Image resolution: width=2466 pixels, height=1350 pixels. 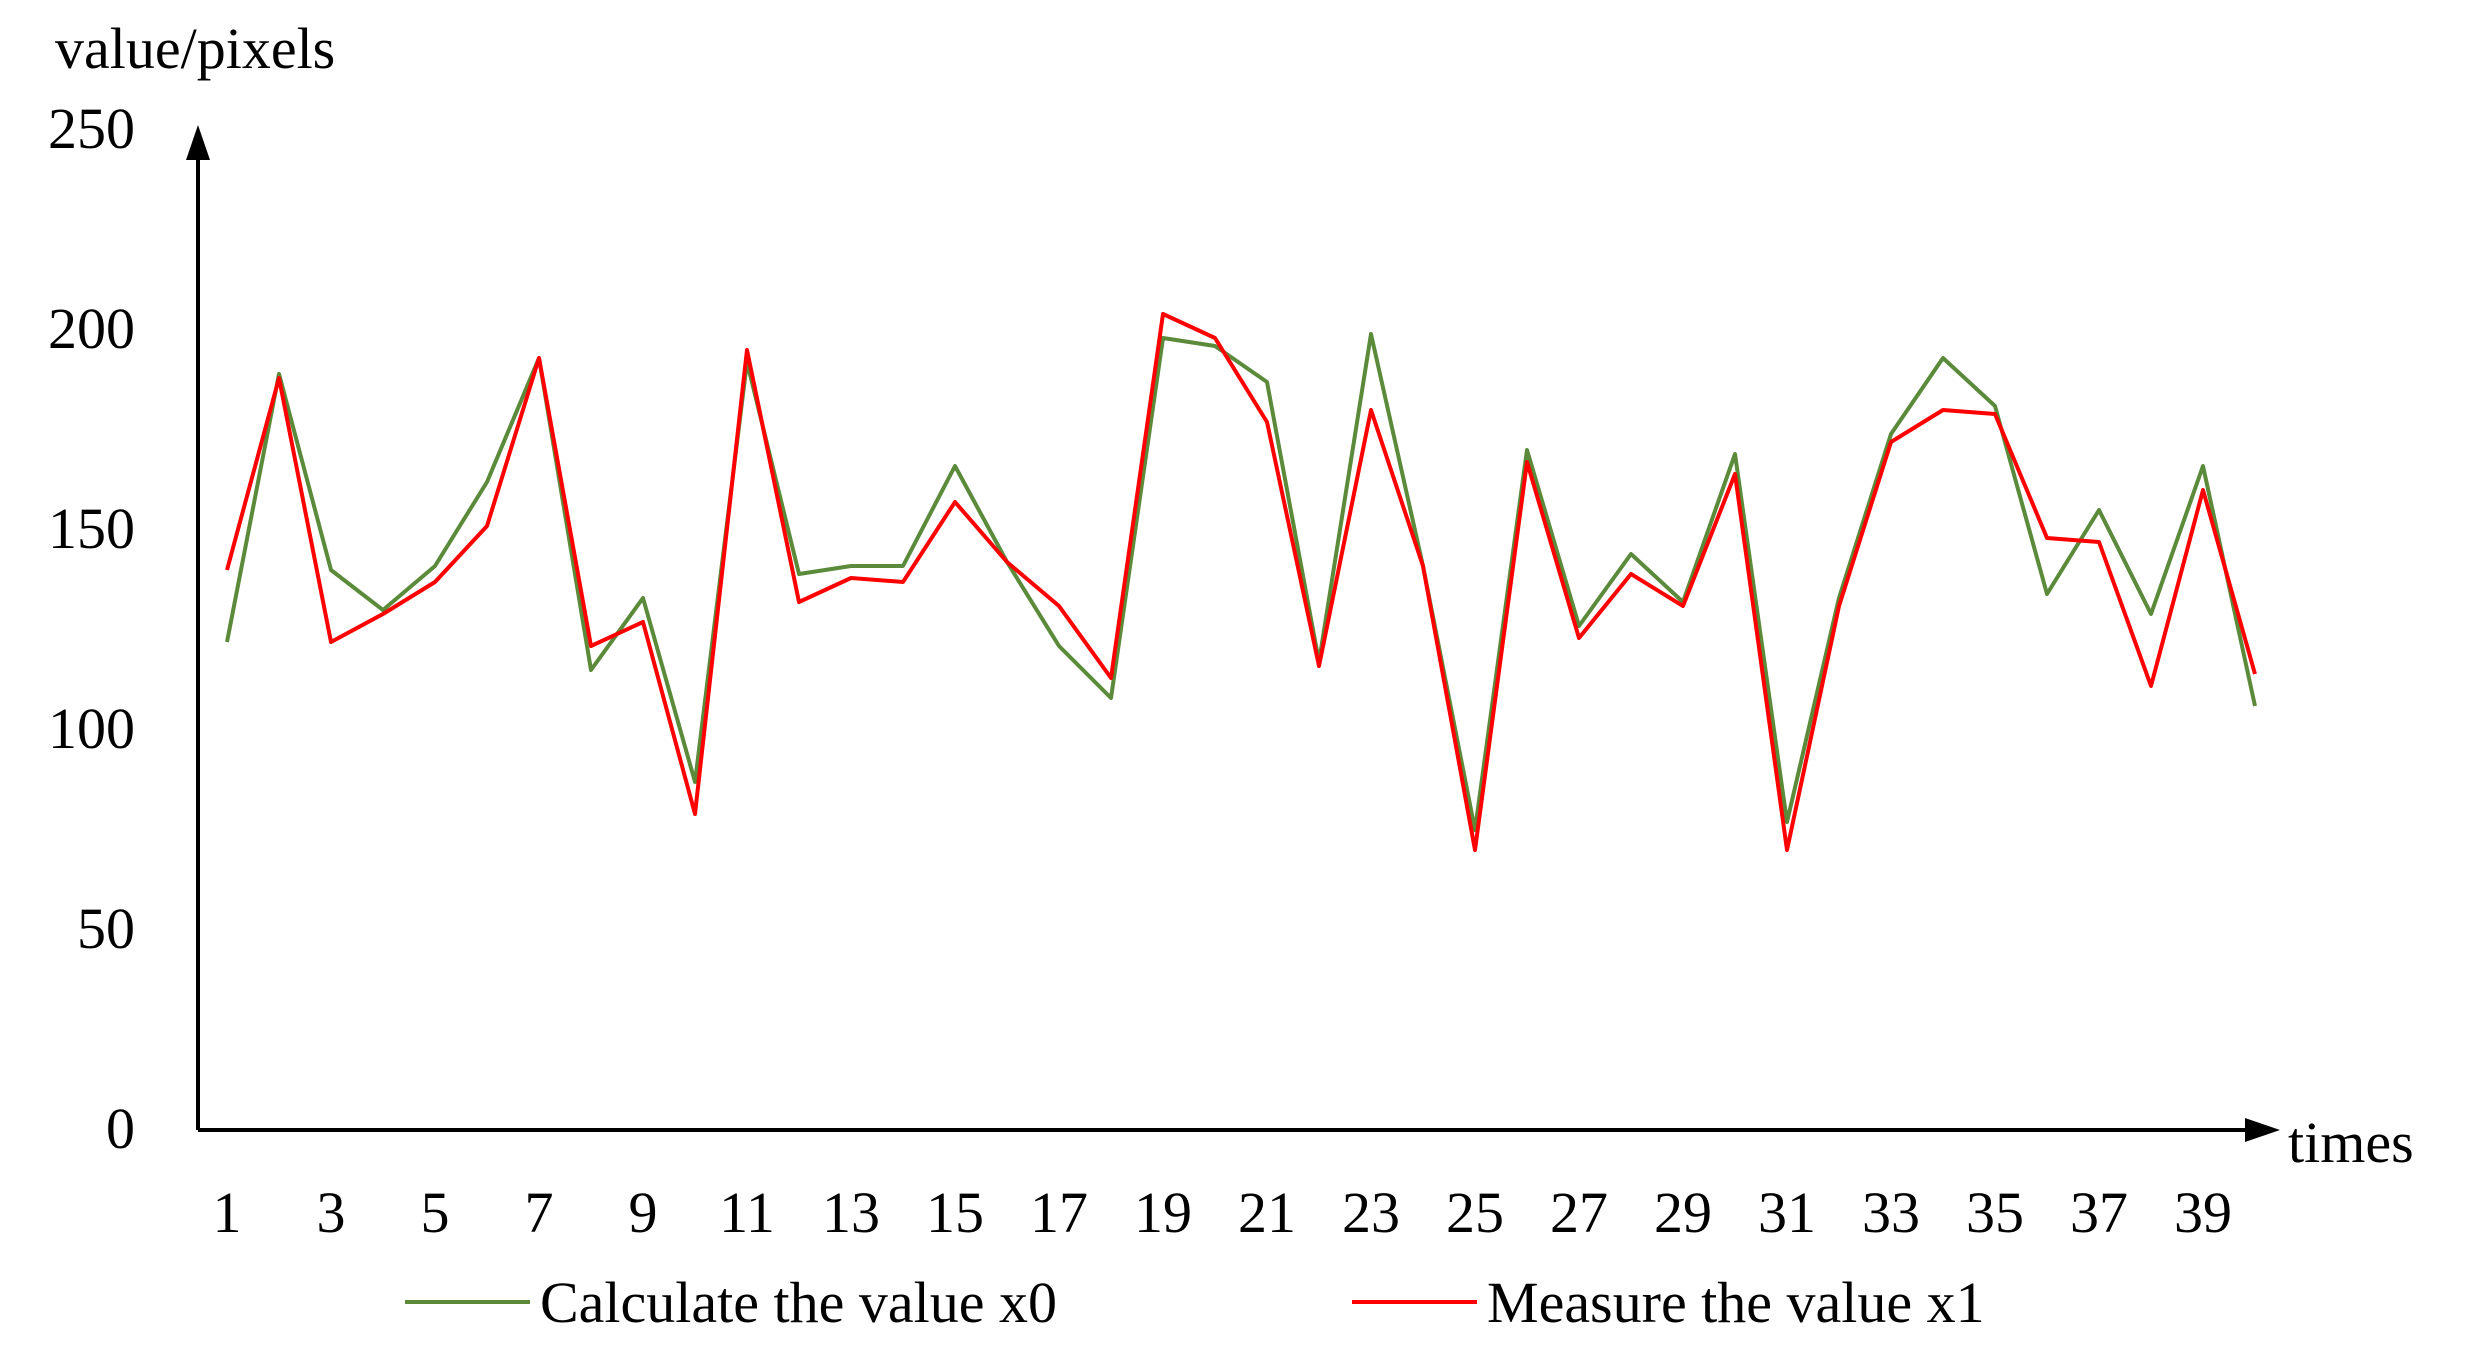 I want to click on legend-label-x1: Measure the value x1, so click(x=1736, y=1302).